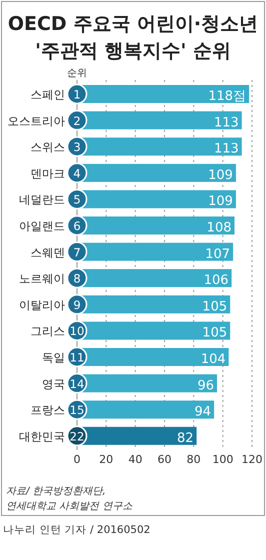  What do you see at coordinates (77, 121) in the screenshot?
I see `annotation: 2` at bounding box center [77, 121].